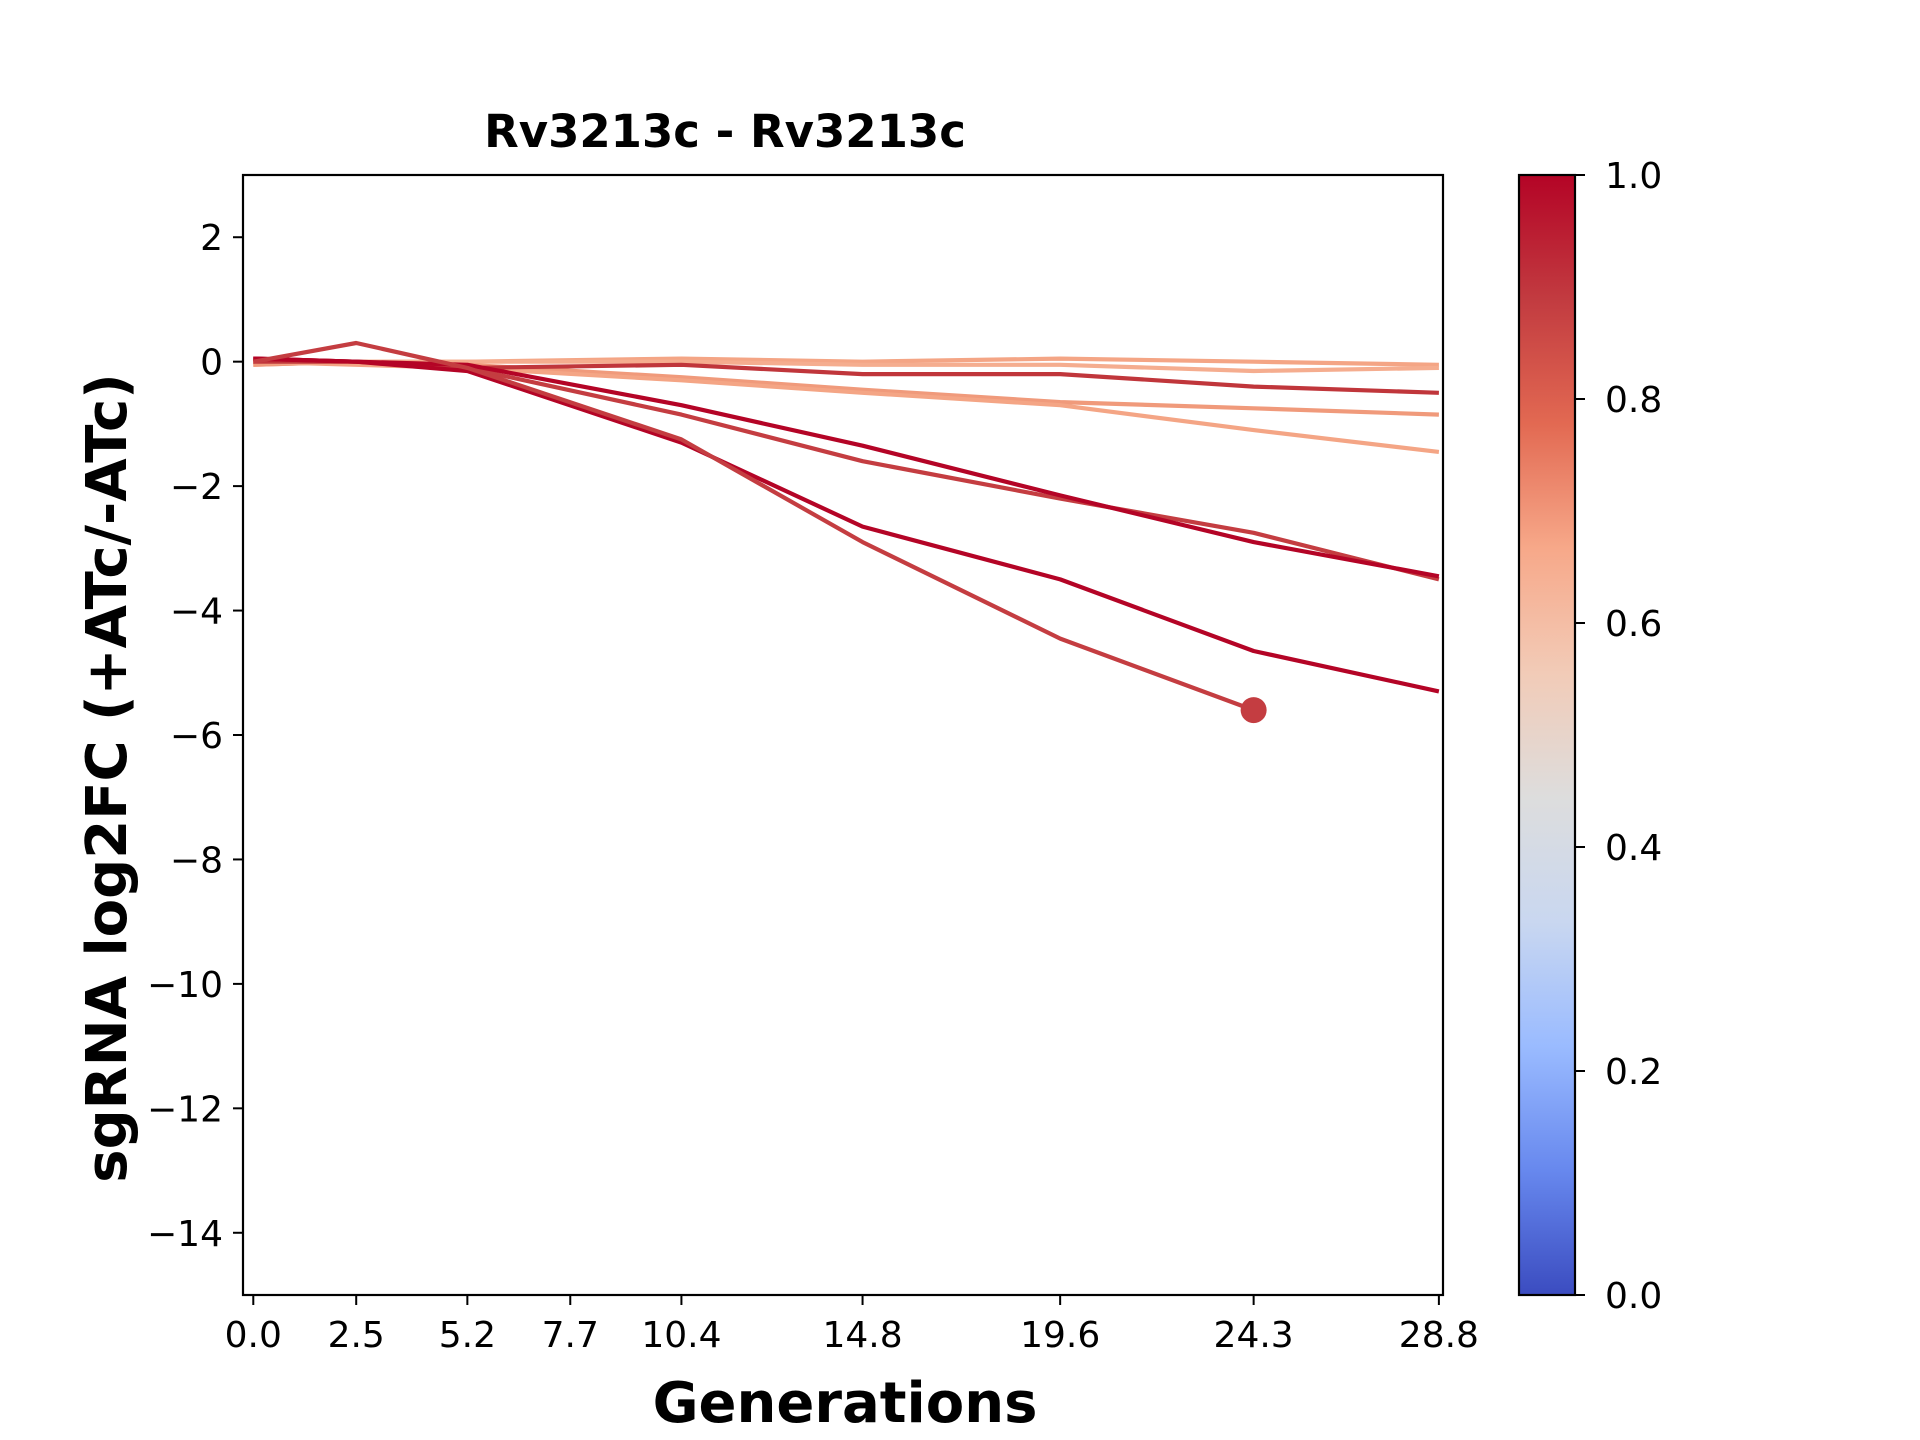  I want to click on colorbar-tick-label: 0.2, so click(1633, 1072).